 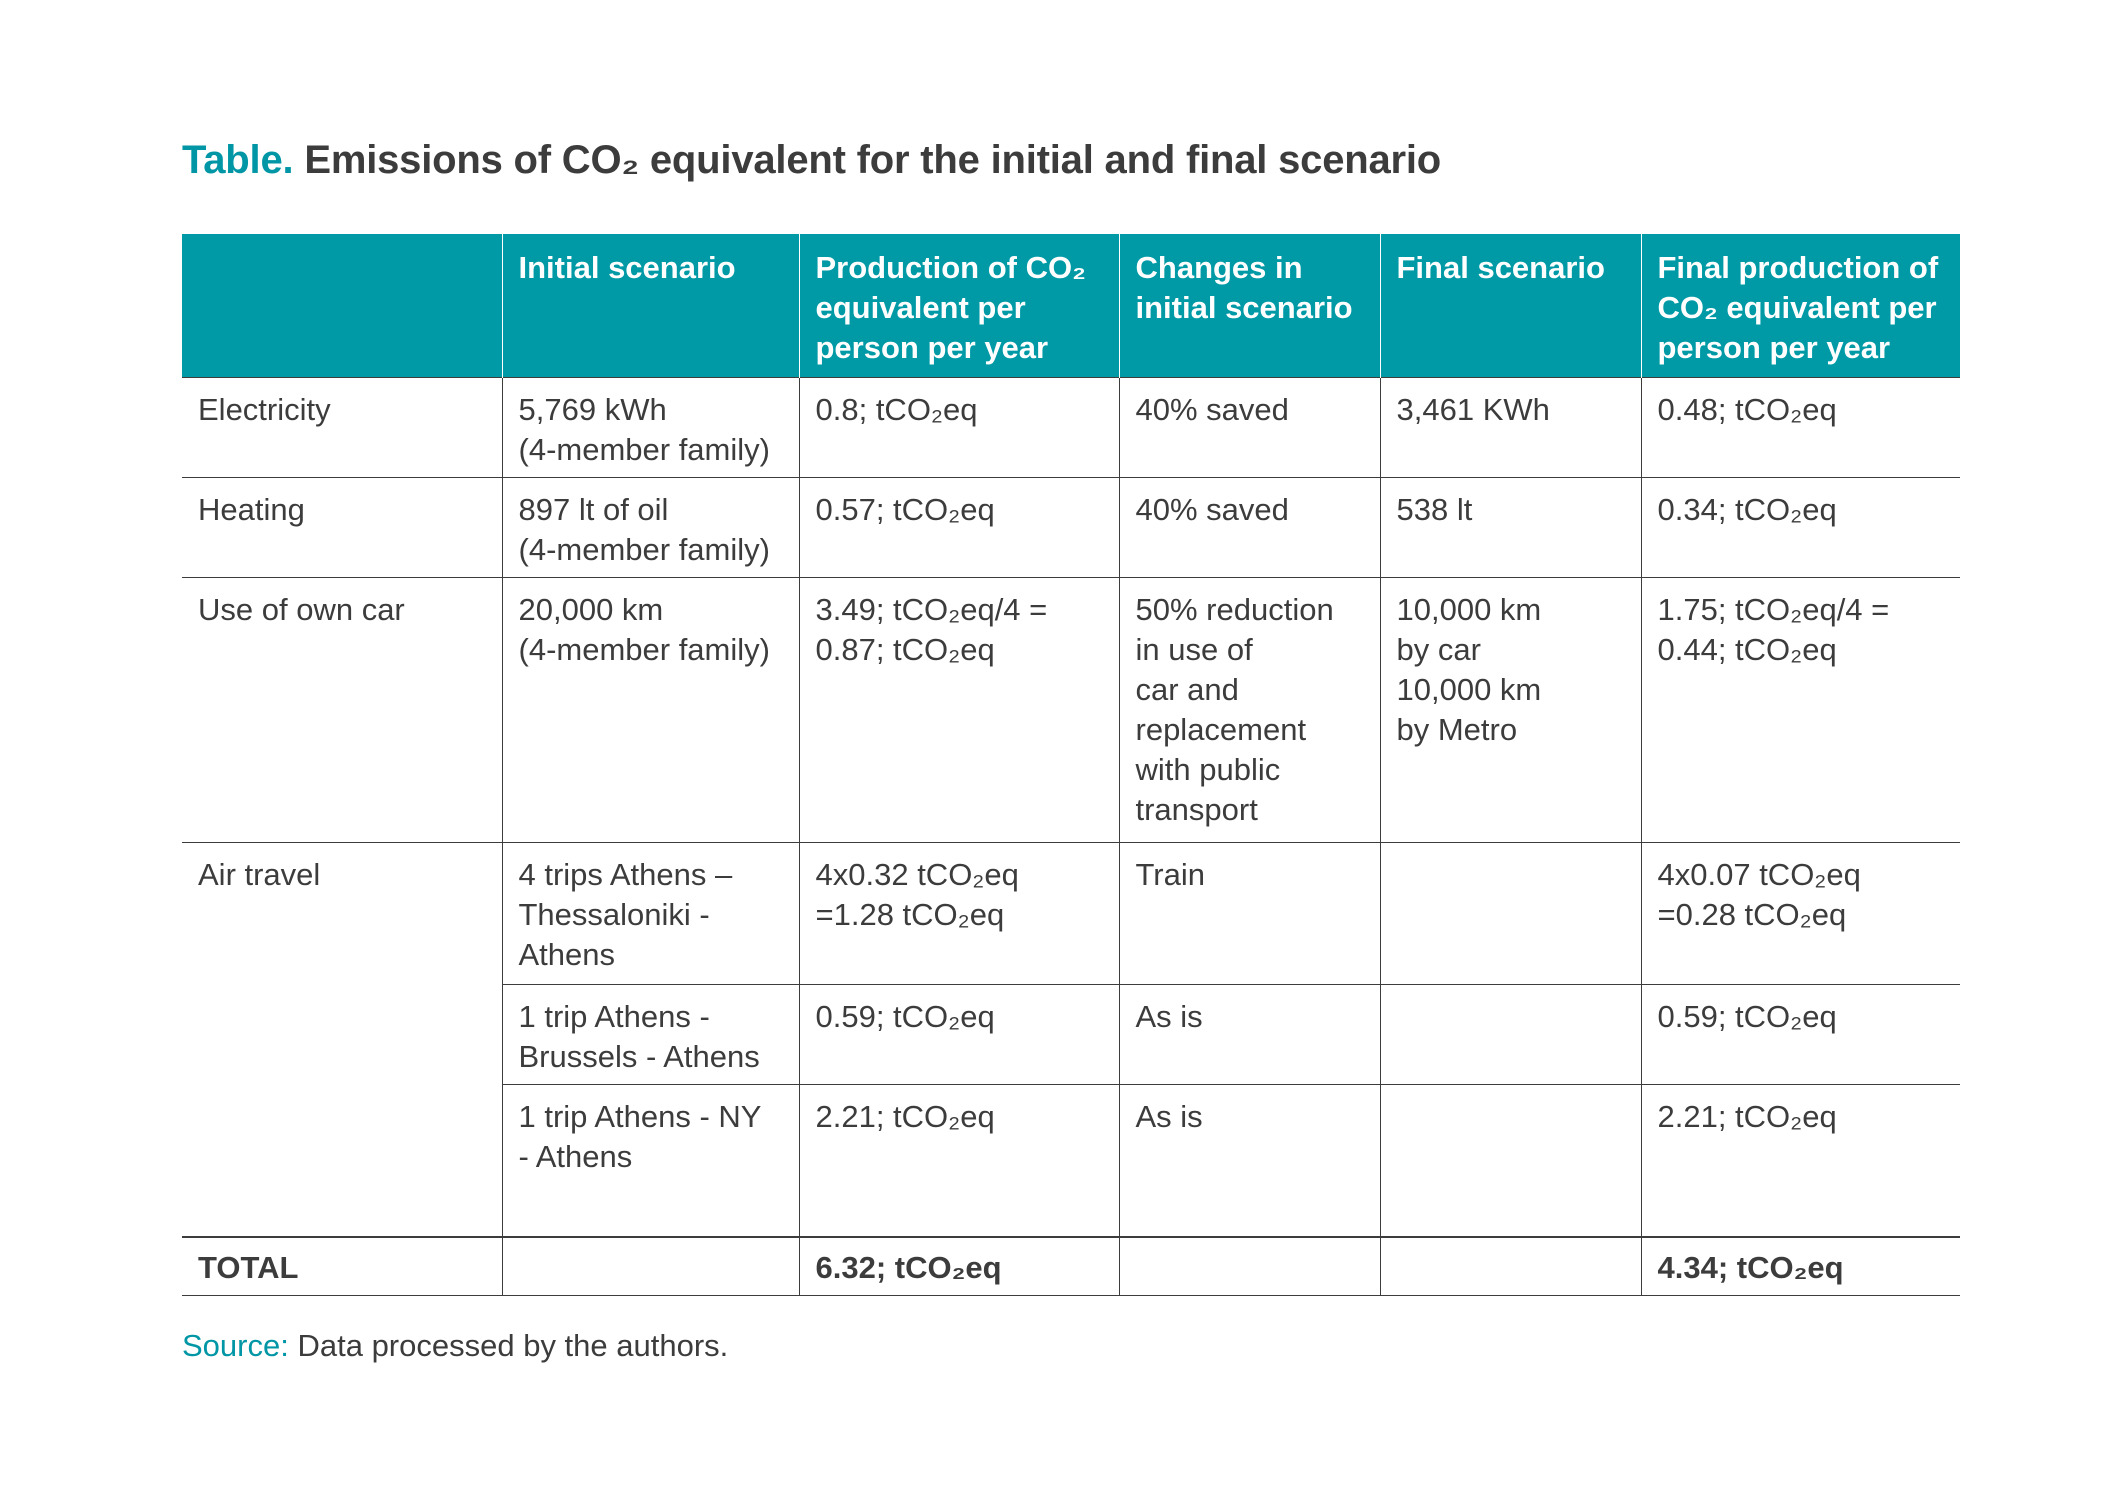 What do you see at coordinates (1469, 609) in the screenshot?
I see `cell-line: 10,000 km` at bounding box center [1469, 609].